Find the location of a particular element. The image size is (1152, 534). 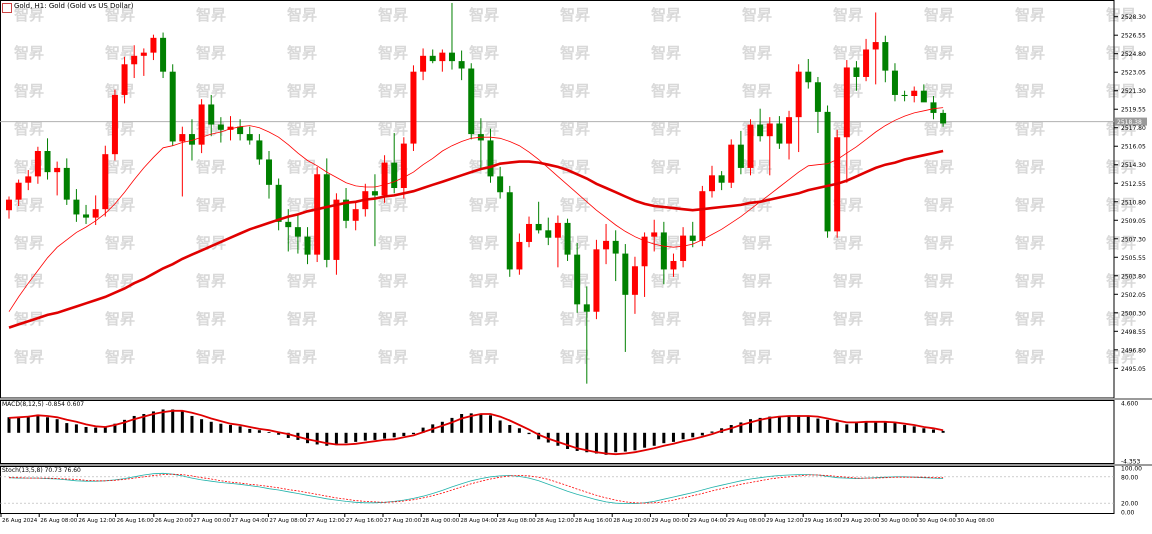

current-price-tag is located at coordinates (1131, 121).